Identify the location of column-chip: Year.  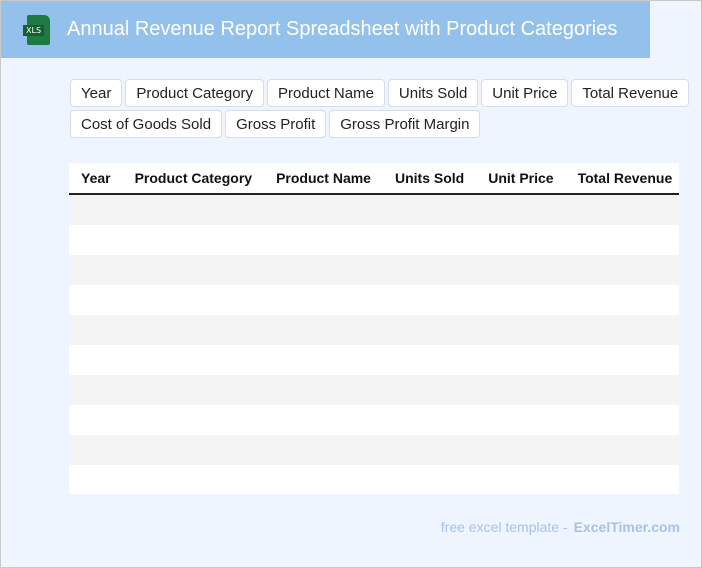
(96, 93).